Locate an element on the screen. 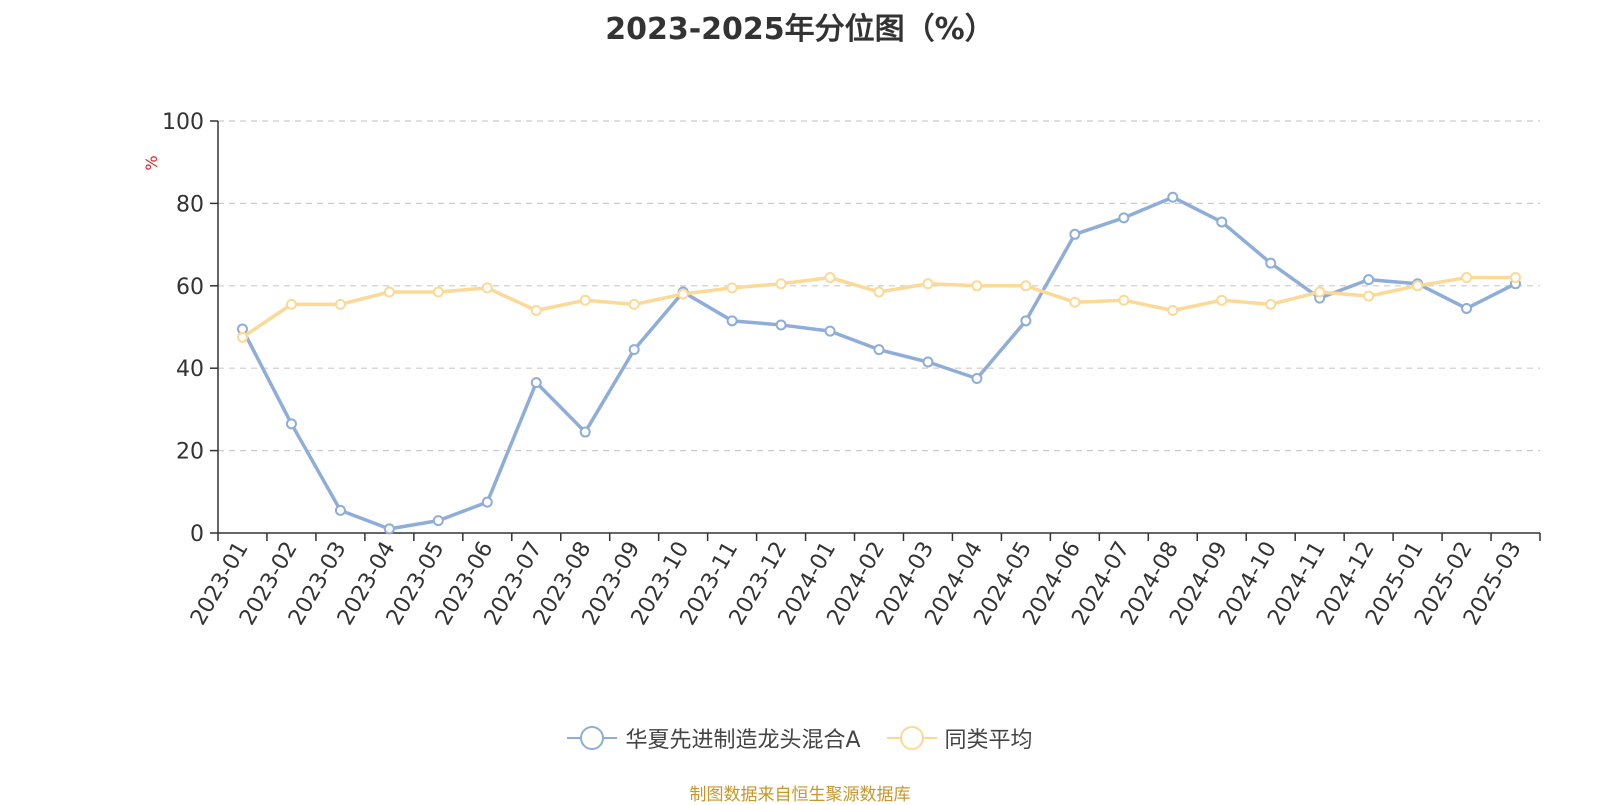  y-axis-ticks: 0 20 40 60 80 100 is located at coordinates (190, 328).